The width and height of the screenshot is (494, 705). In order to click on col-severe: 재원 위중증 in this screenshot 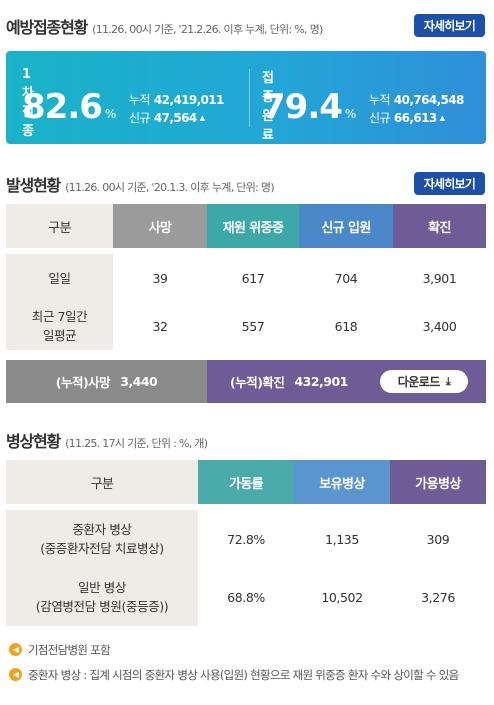, I will do `click(253, 226)`.